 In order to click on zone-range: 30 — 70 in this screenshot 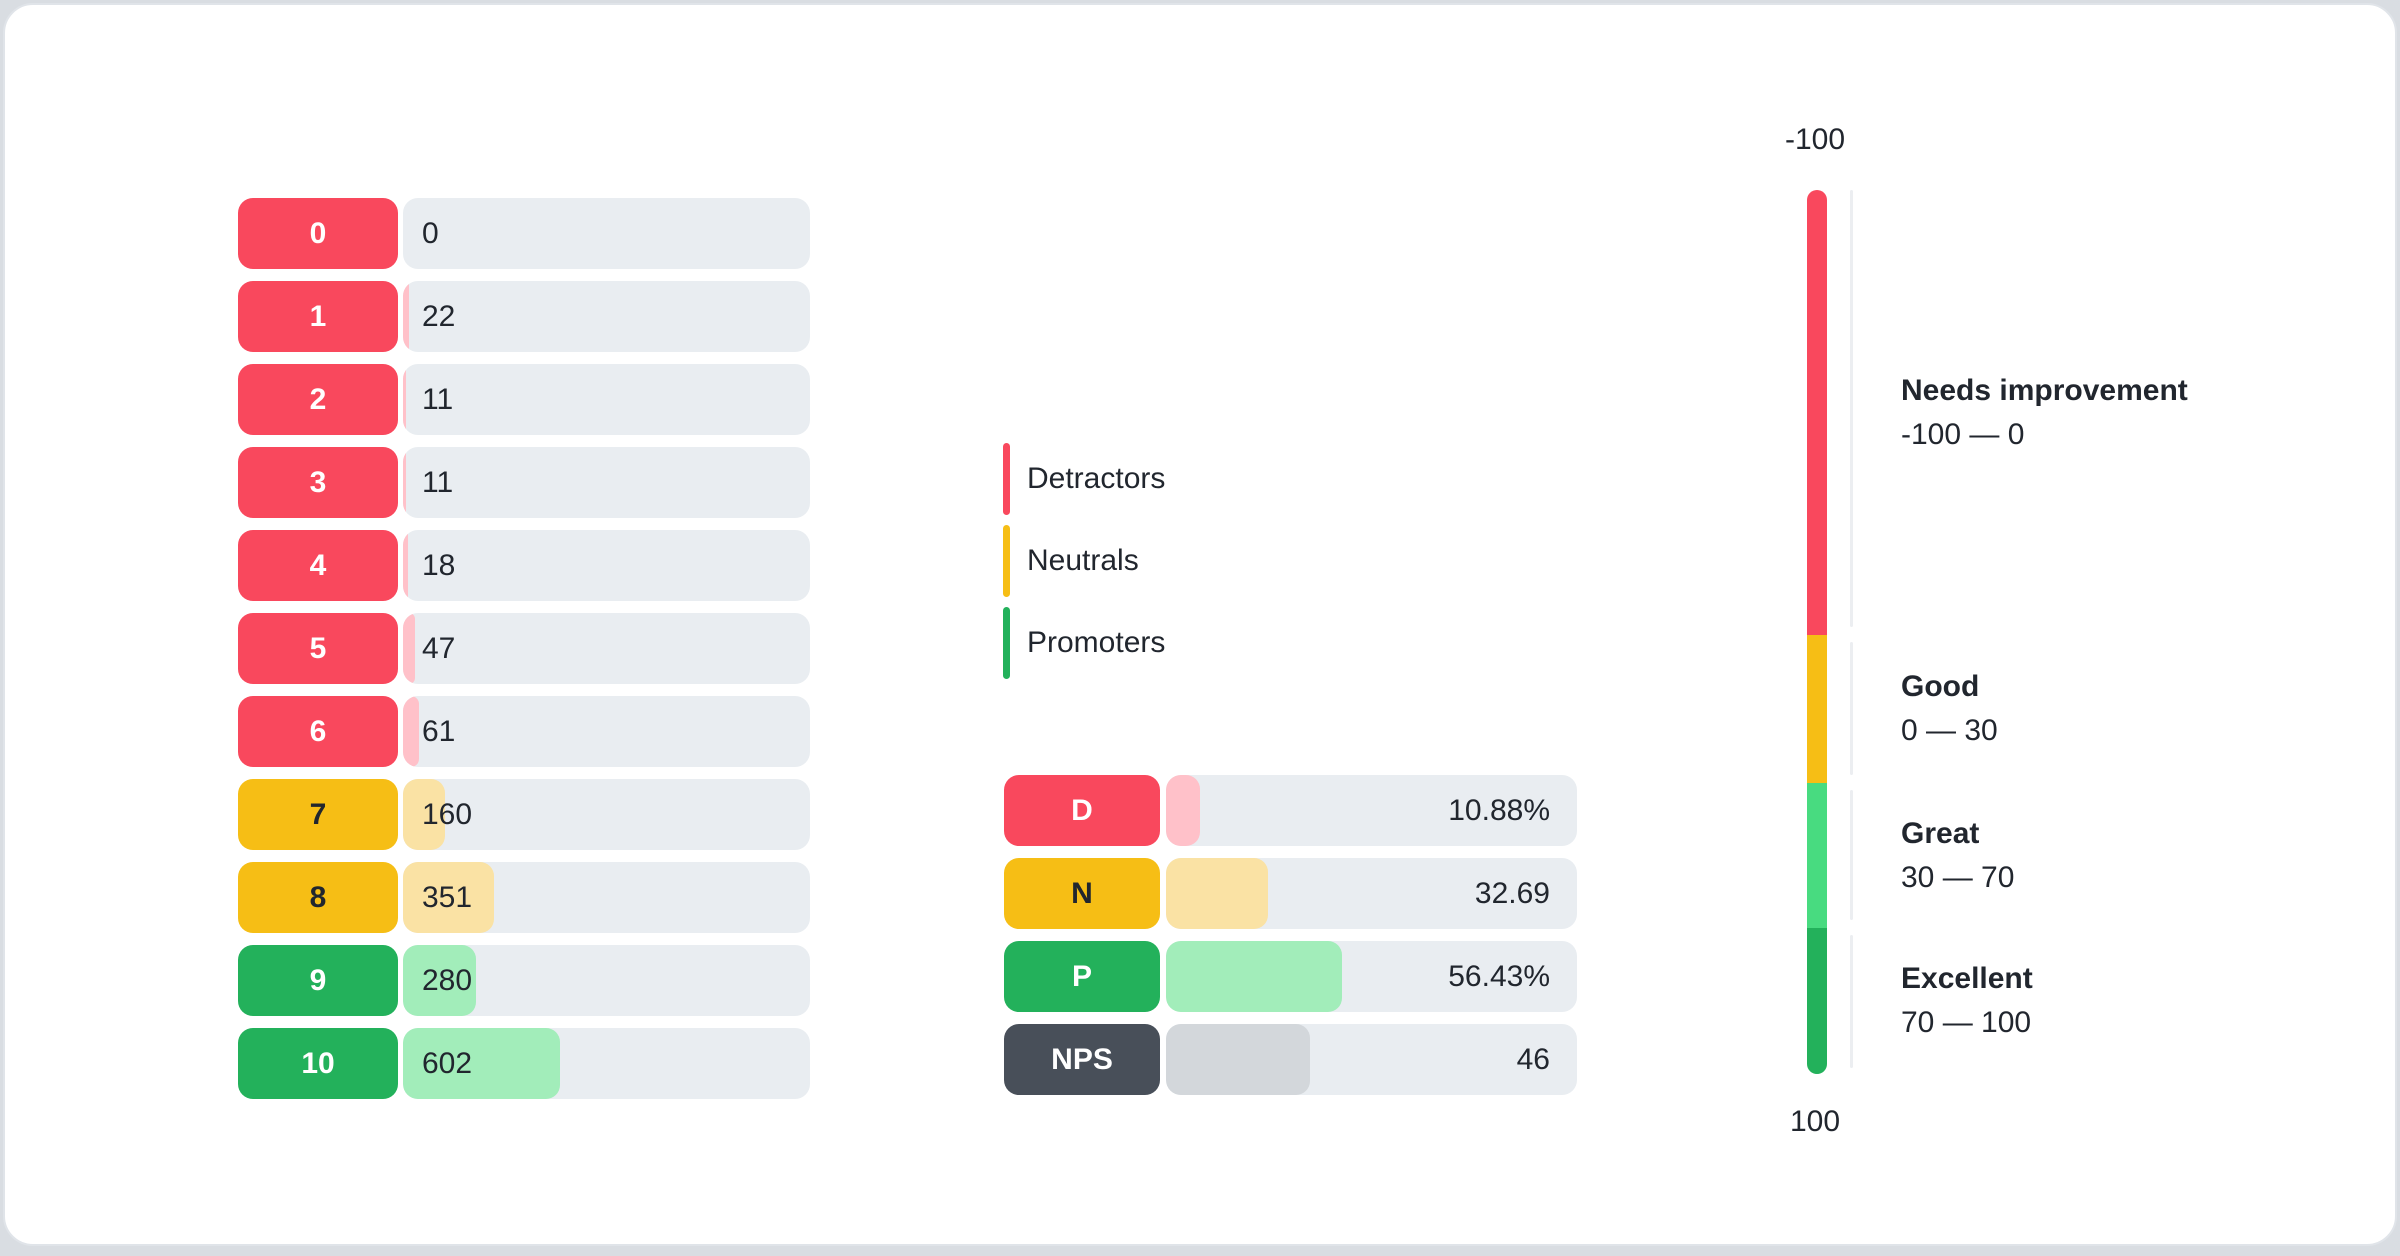, I will do `click(1958, 877)`.